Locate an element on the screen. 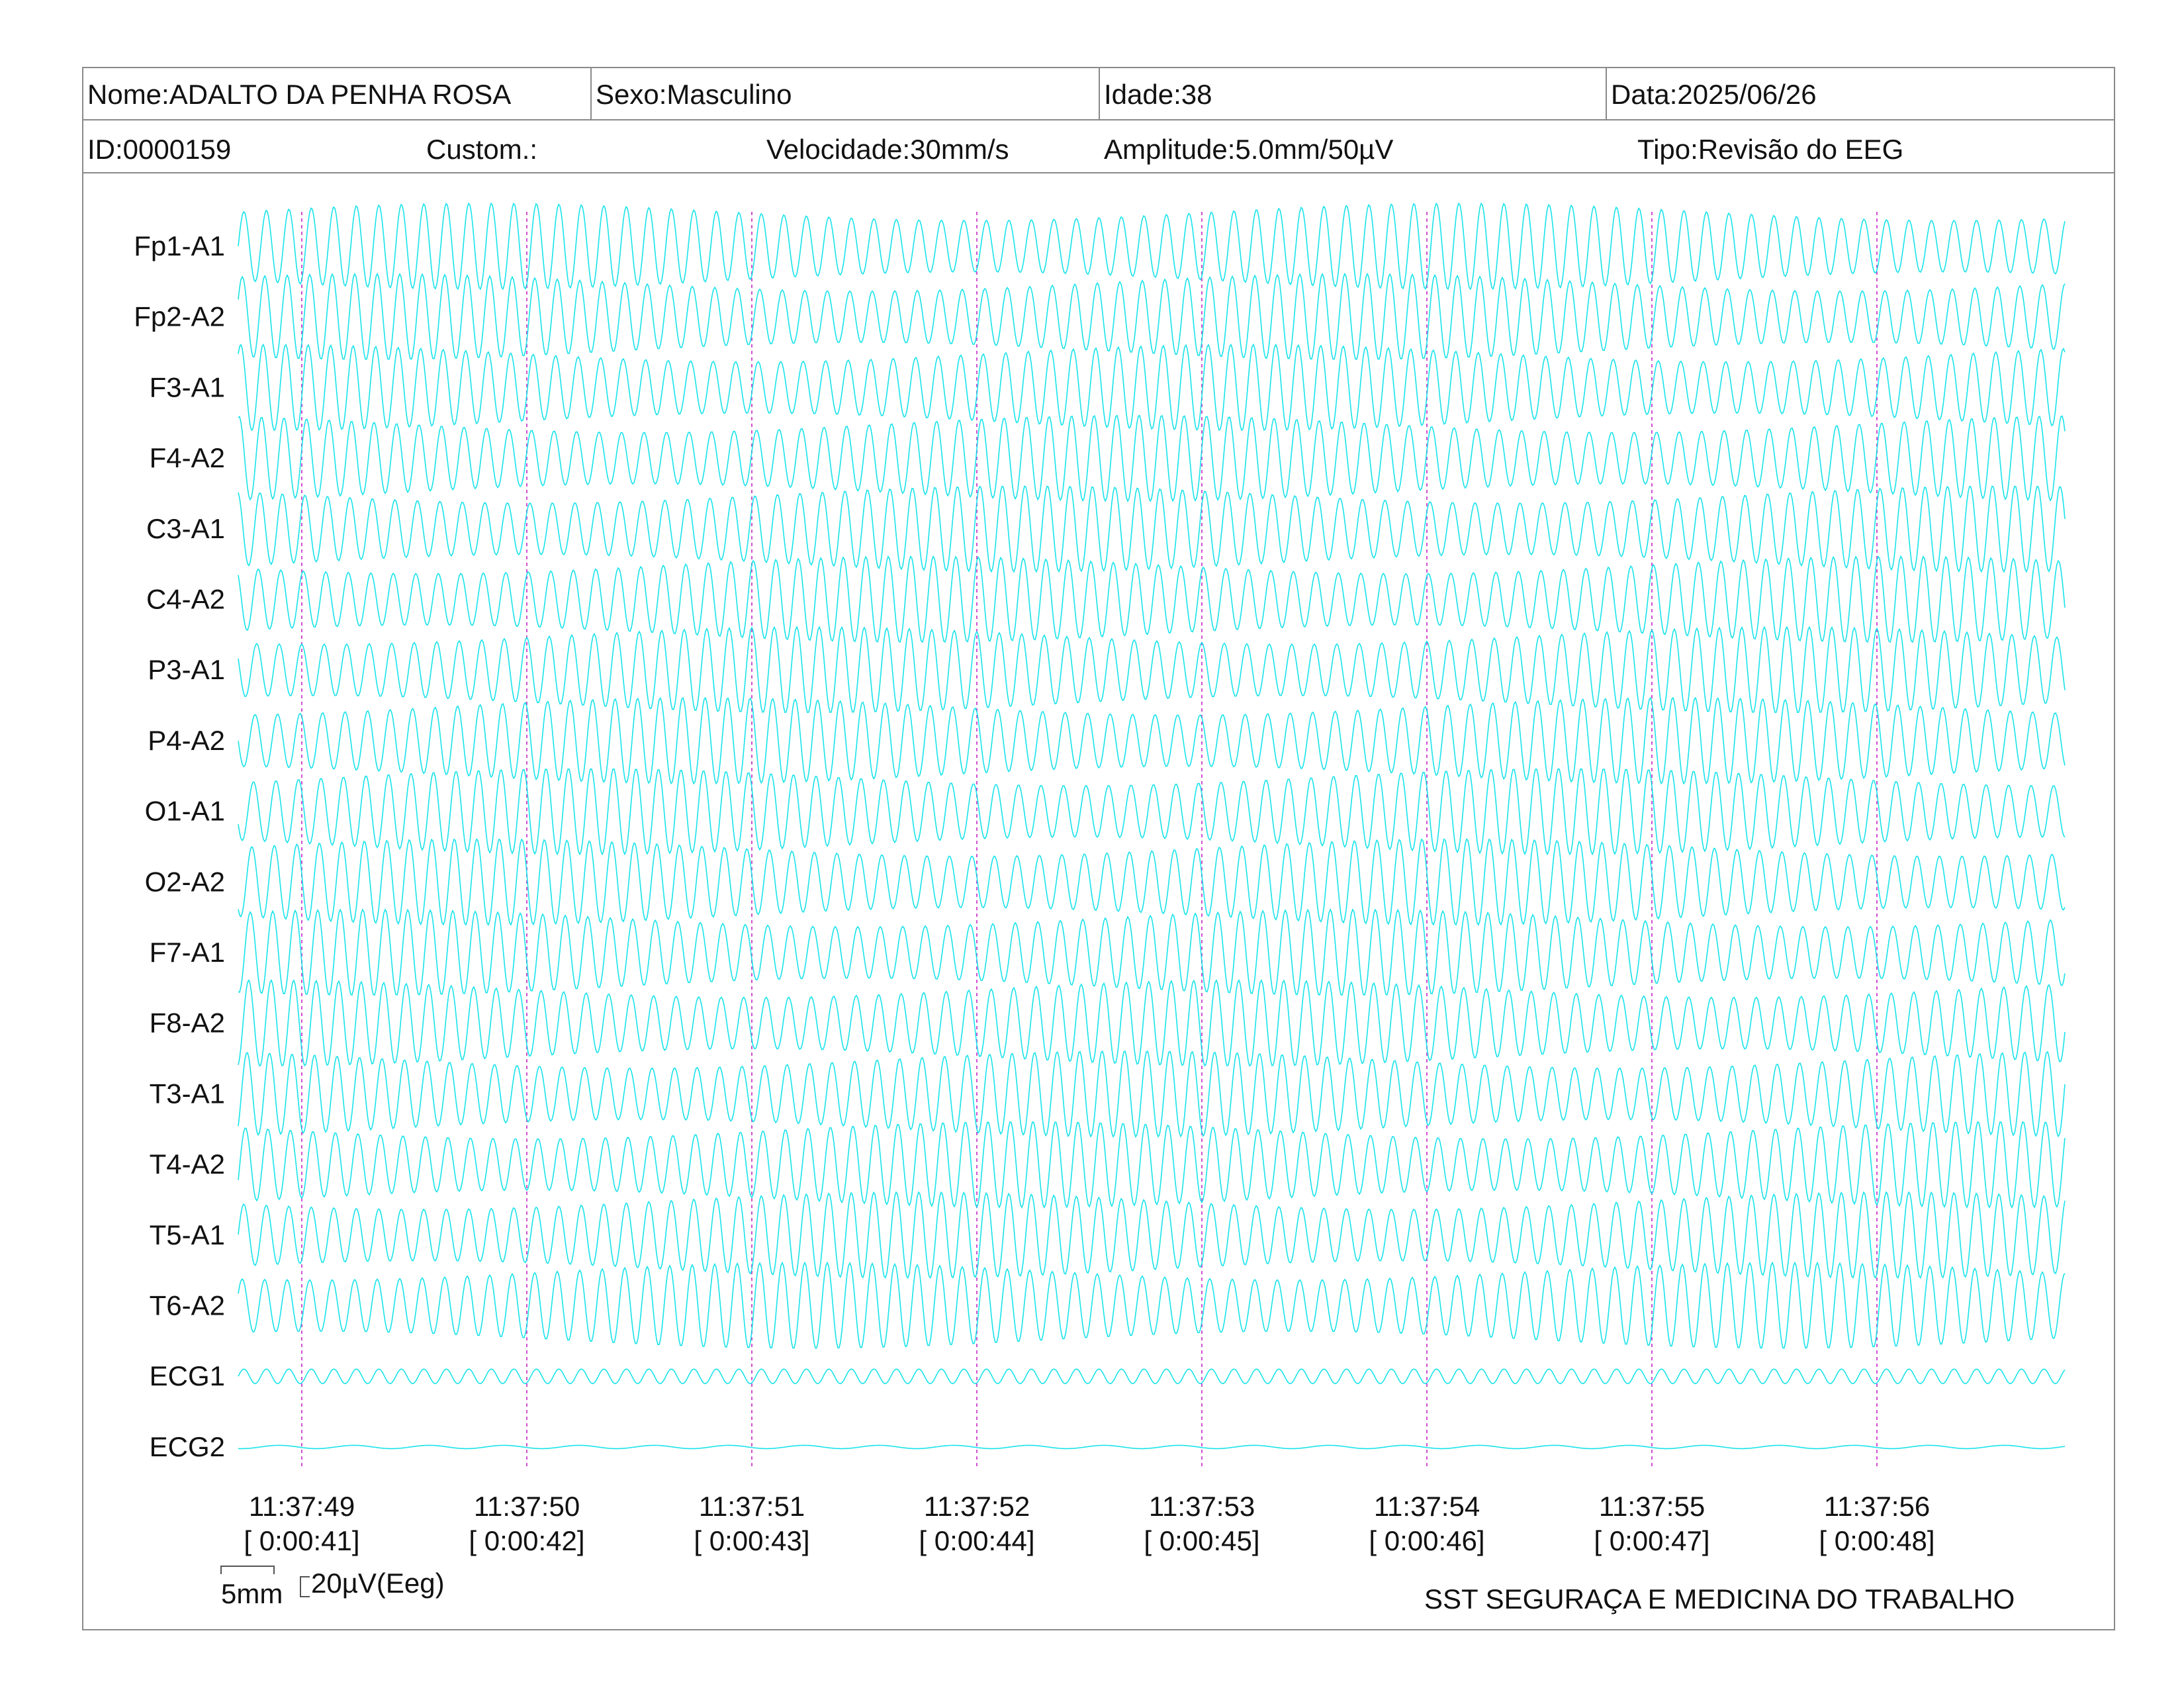 Image resolution: width=2184 pixels, height=1688 pixels. trace-o2-a2 is located at coordinates (1152, 882).